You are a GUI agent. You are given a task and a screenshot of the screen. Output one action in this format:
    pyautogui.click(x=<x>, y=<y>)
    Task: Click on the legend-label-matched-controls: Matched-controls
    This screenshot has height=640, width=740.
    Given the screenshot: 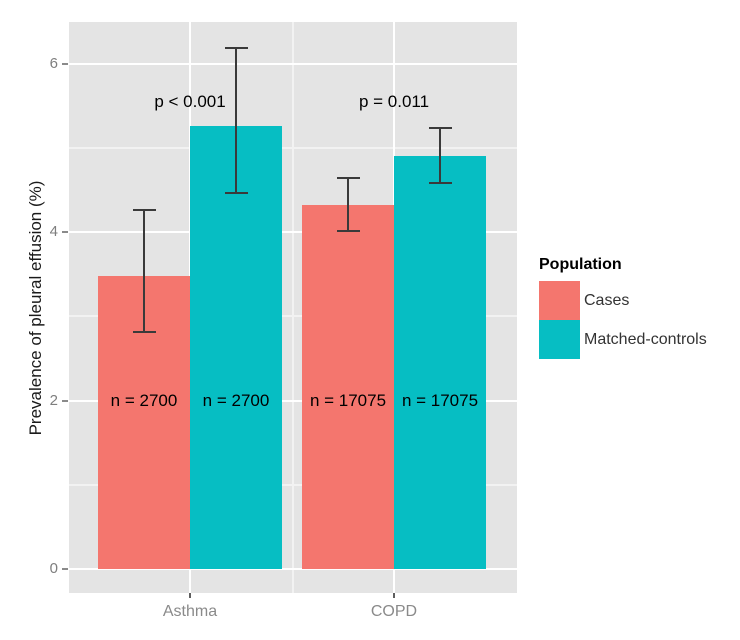 What is the action you would take?
    pyautogui.click(x=645, y=339)
    